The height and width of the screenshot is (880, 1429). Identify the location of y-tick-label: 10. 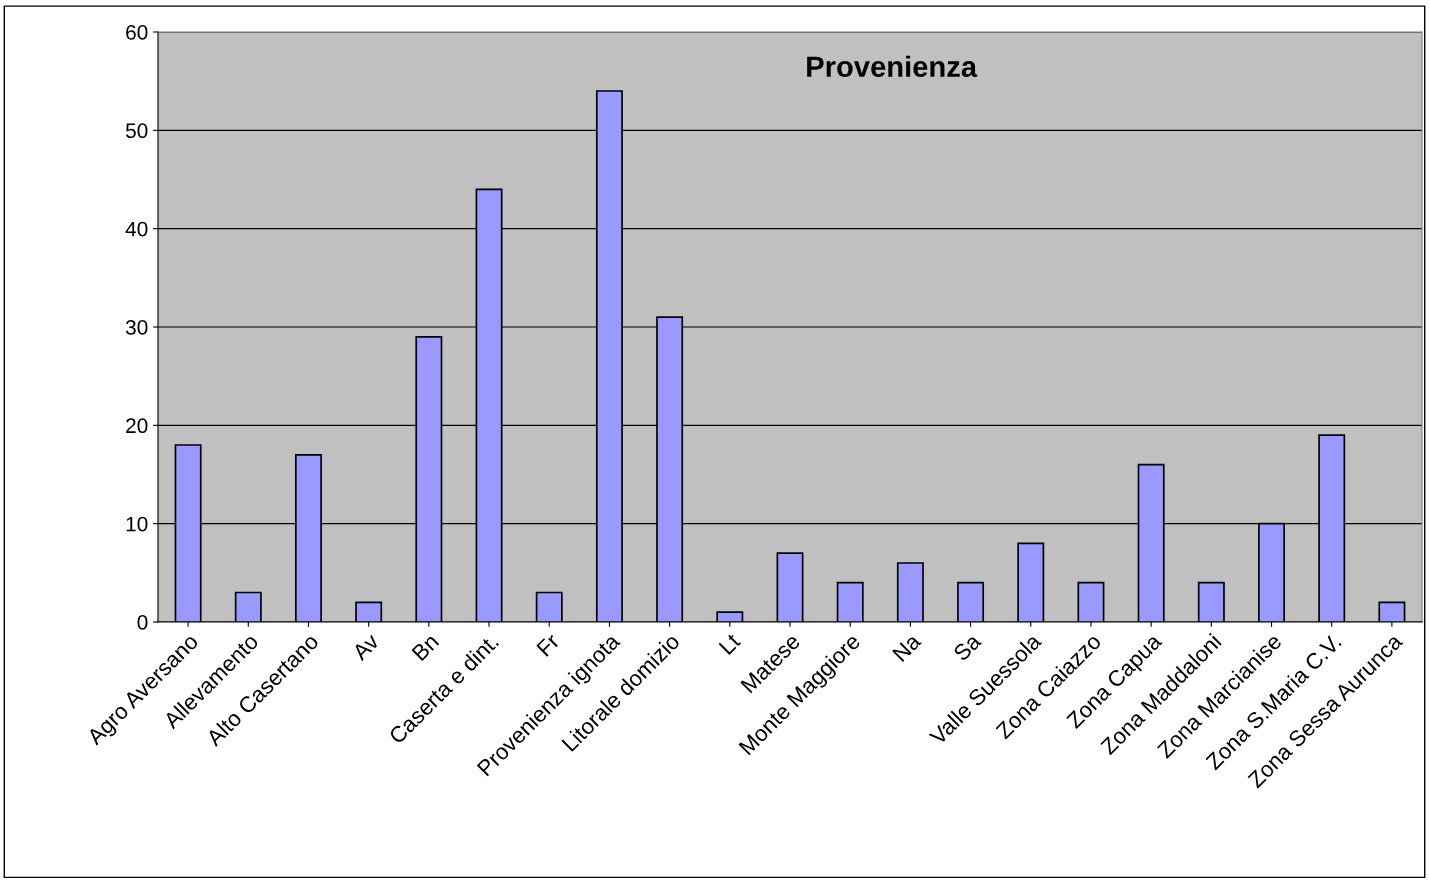
(137, 524).